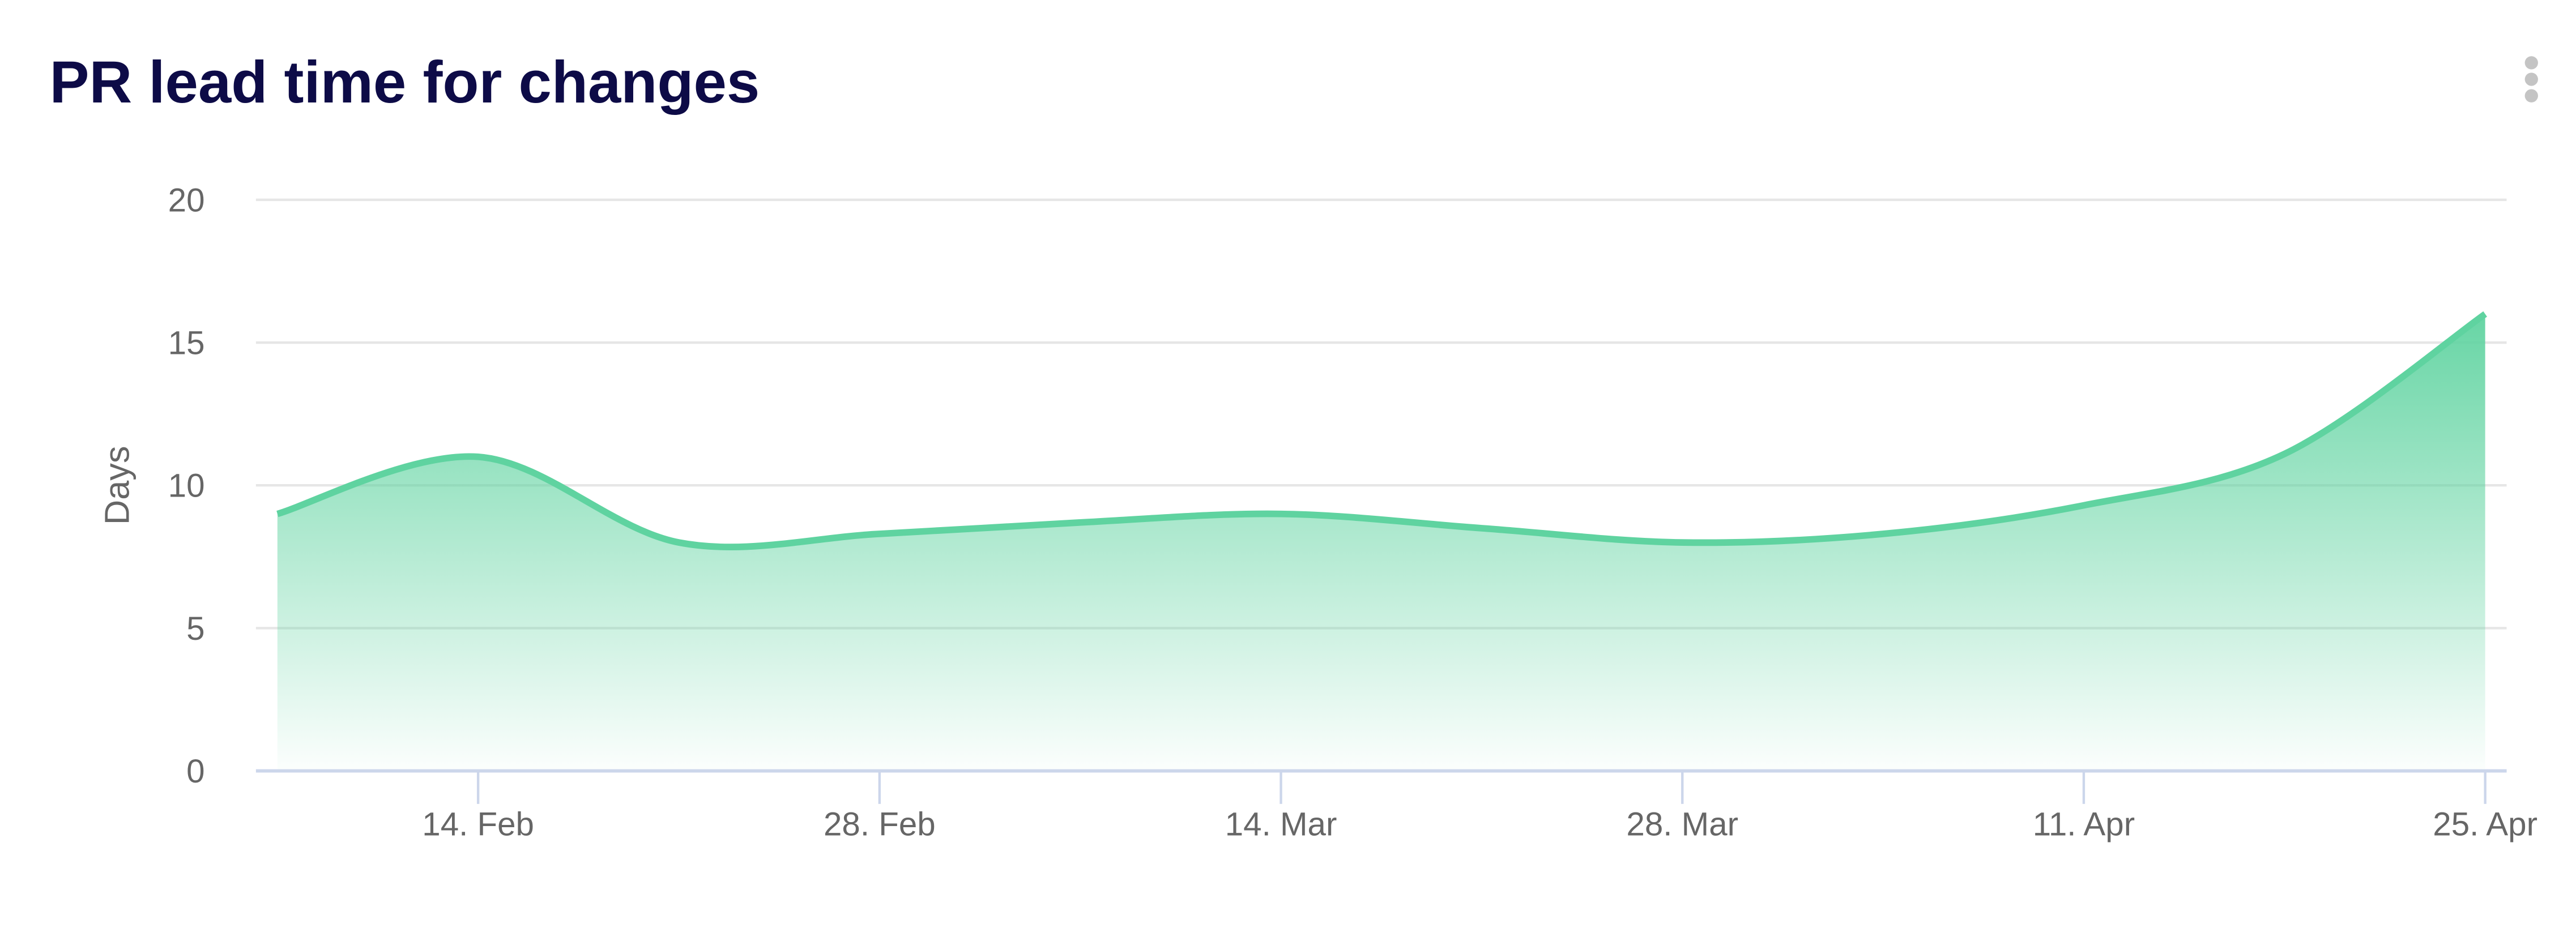 This screenshot has height=941, width=2576. Describe the element at coordinates (1682, 824) in the screenshot. I see `x-tick-label: 28. Mar` at that location.